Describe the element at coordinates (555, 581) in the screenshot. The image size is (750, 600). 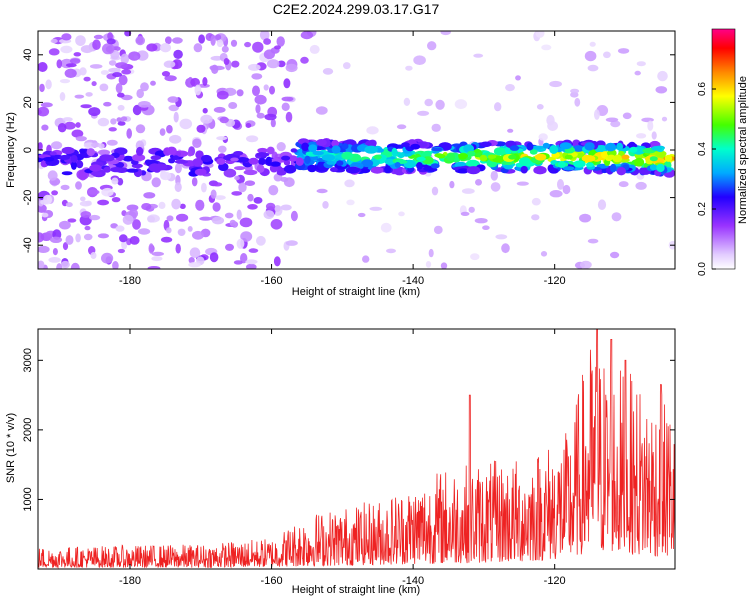
I see `x-tick-label: -120` at that location.